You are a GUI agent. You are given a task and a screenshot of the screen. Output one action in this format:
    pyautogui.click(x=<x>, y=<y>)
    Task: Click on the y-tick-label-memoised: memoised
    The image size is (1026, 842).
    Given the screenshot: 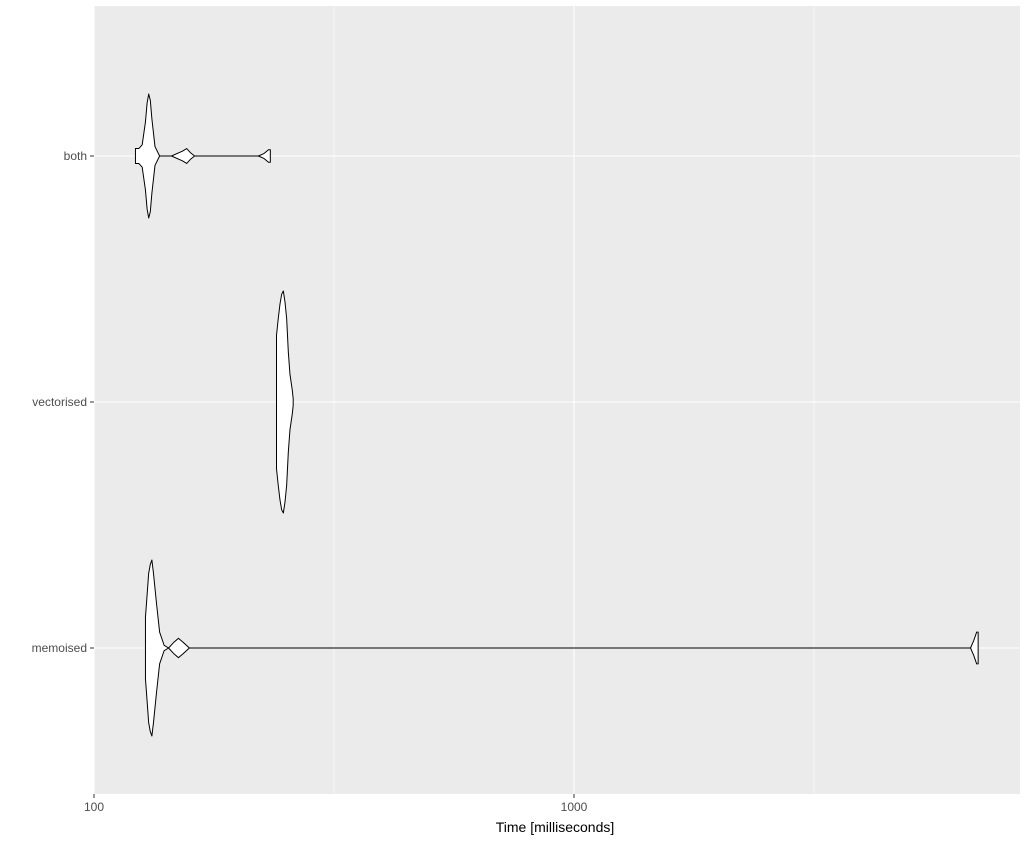 What is the action you would take?
    pyautogui.click(x=59, y=648)
    